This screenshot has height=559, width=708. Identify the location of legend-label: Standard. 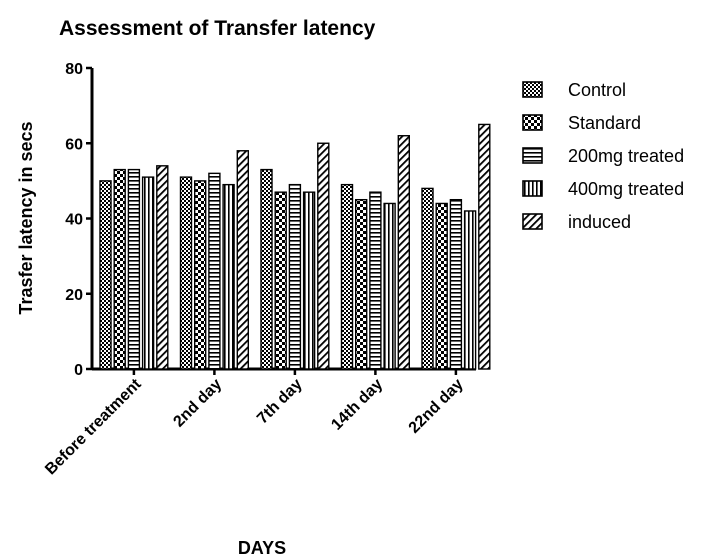
(604, 123).